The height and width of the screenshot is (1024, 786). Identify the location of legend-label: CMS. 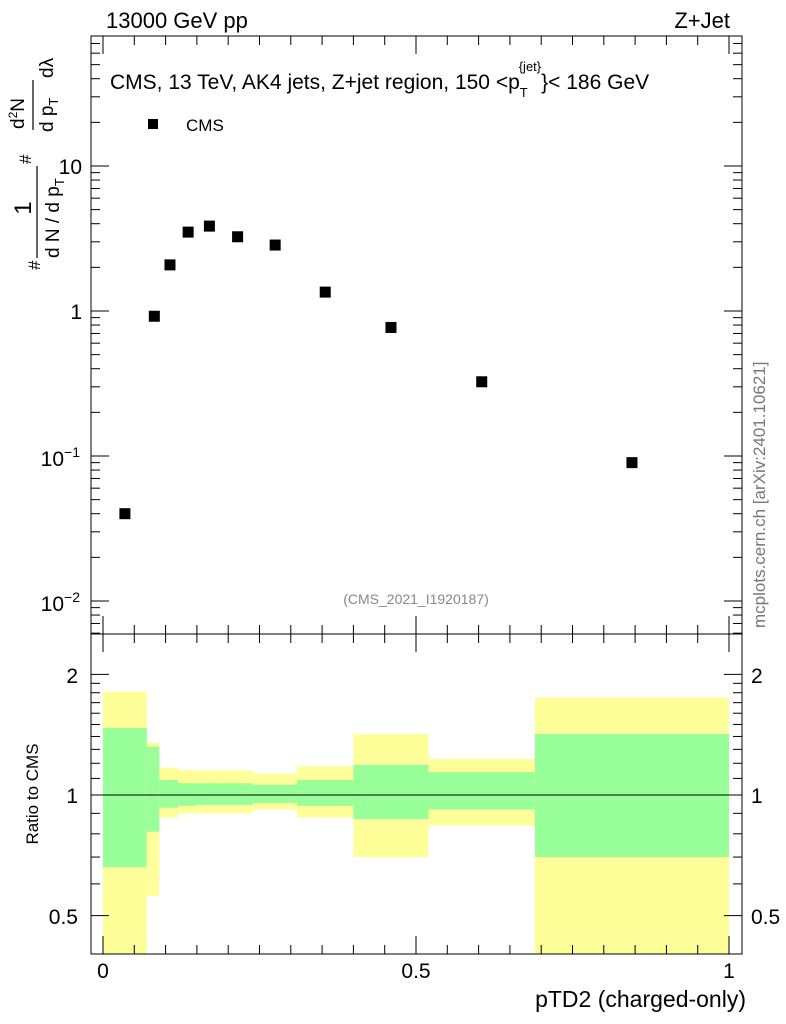
(205, 125).